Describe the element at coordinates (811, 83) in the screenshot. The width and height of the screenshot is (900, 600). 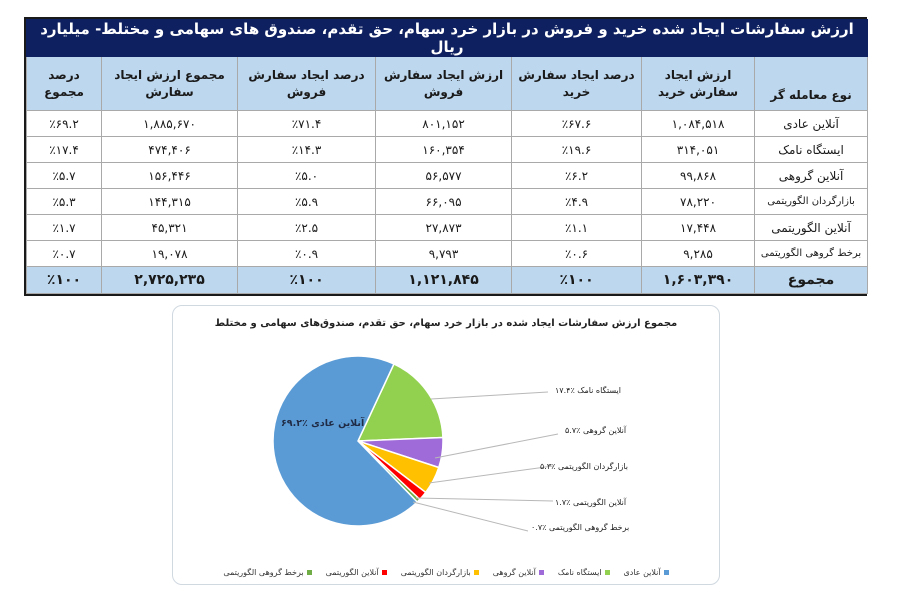
I see `header-trader-type: نوع معامله گر` at that location.